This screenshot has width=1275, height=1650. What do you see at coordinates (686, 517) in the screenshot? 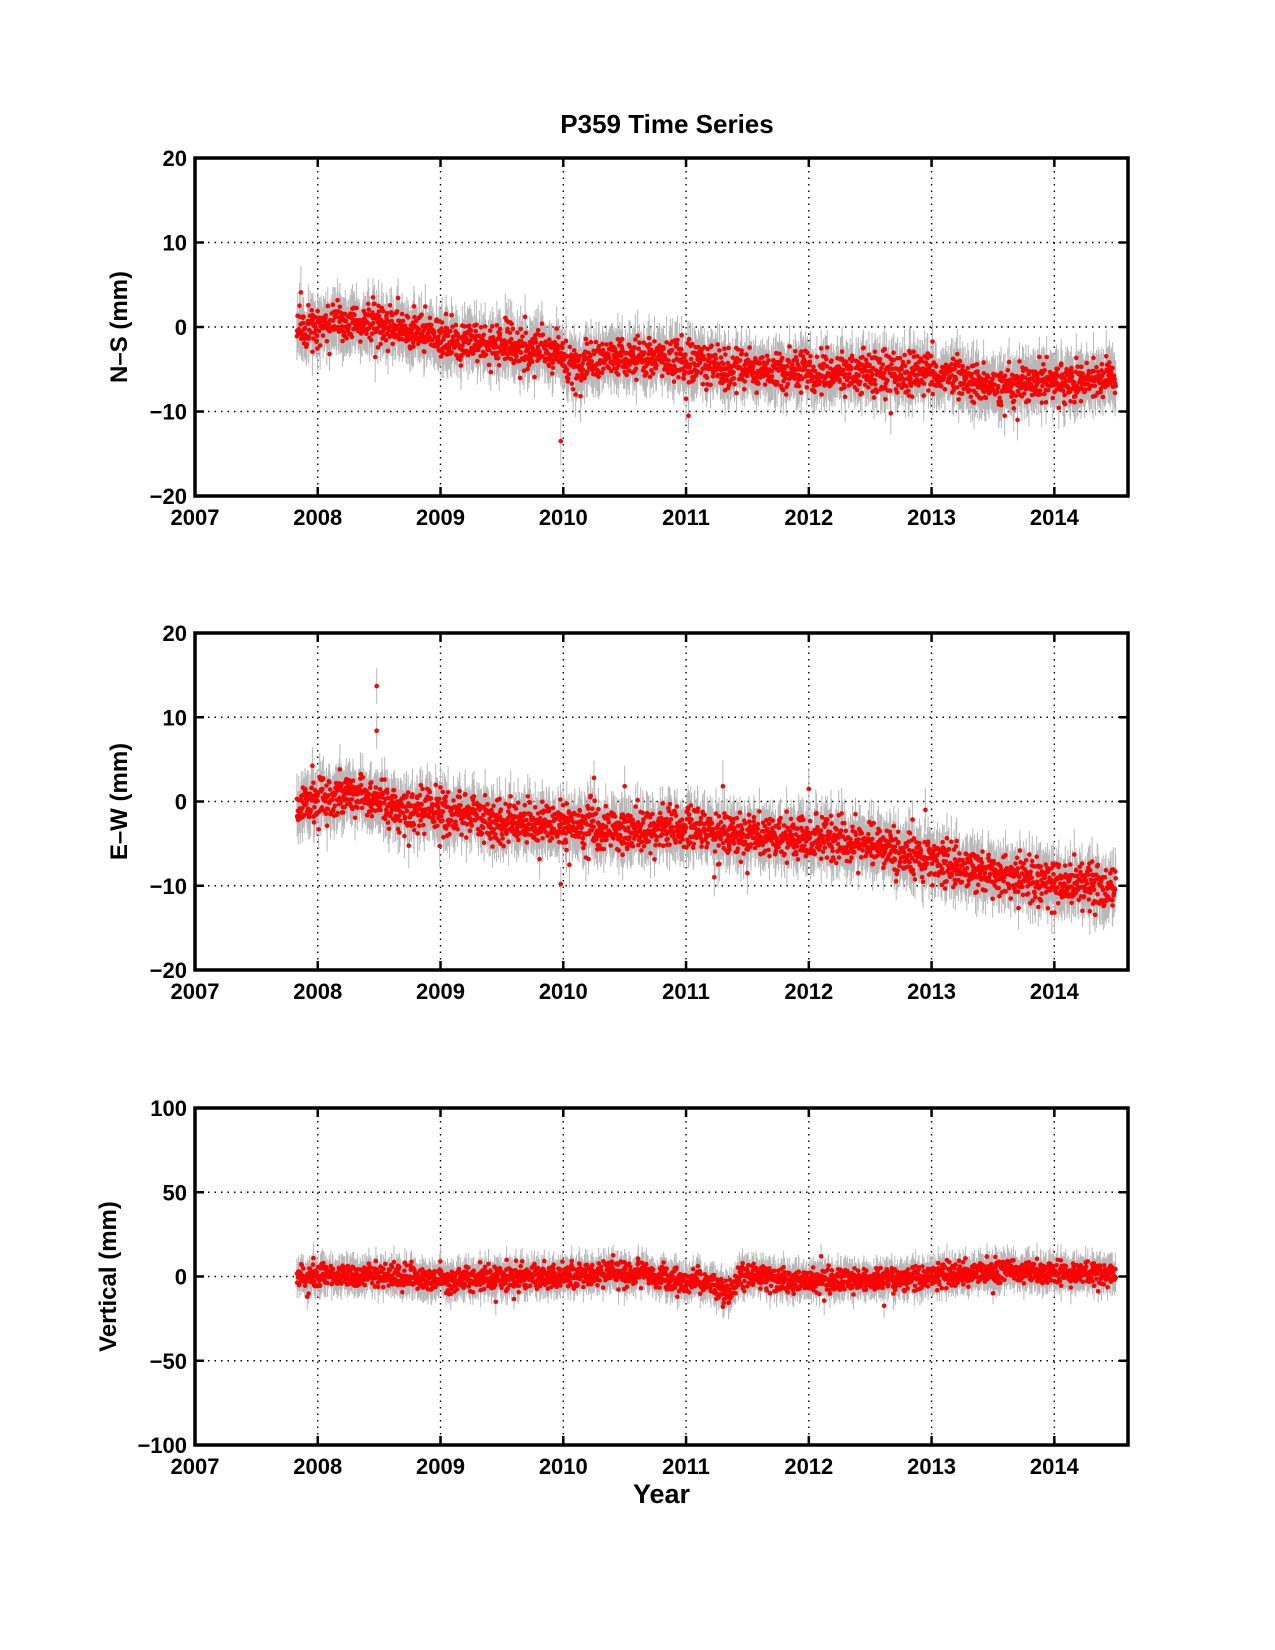
I see `x-tick-label: 2011` at bounding box center [686, 517].